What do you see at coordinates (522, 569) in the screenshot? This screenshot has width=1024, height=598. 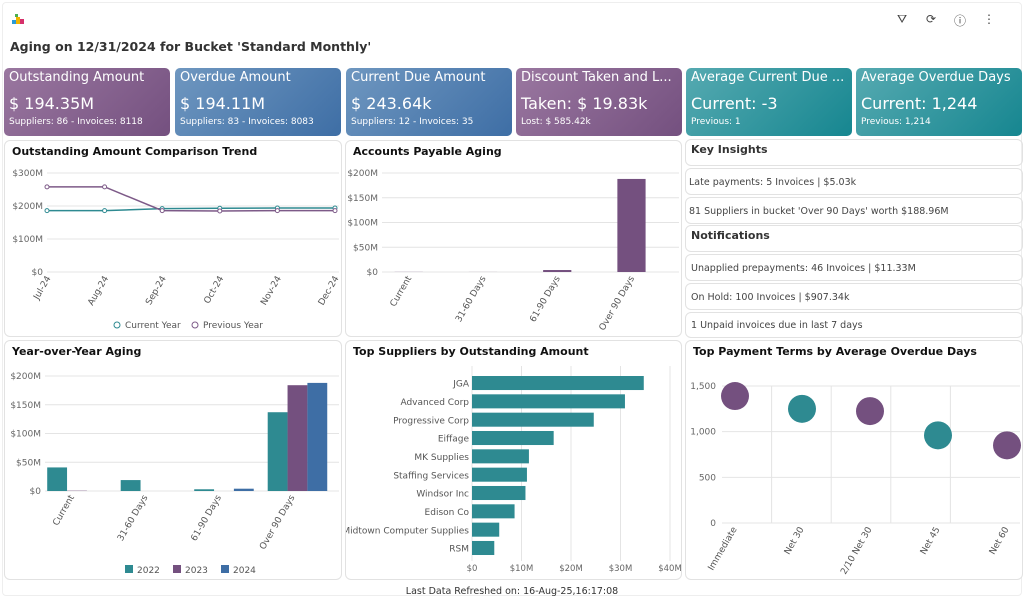 I see `x-tick-label: $10M` at bounding box center [522, 569].